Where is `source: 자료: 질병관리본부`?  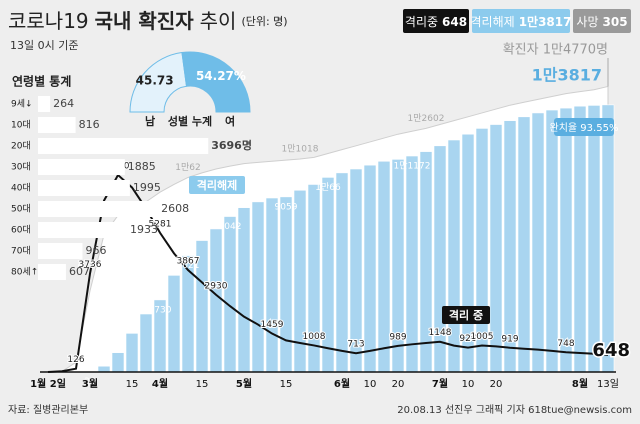
source: 자료: 질병관리본부 is located at coordinates (48, 410).